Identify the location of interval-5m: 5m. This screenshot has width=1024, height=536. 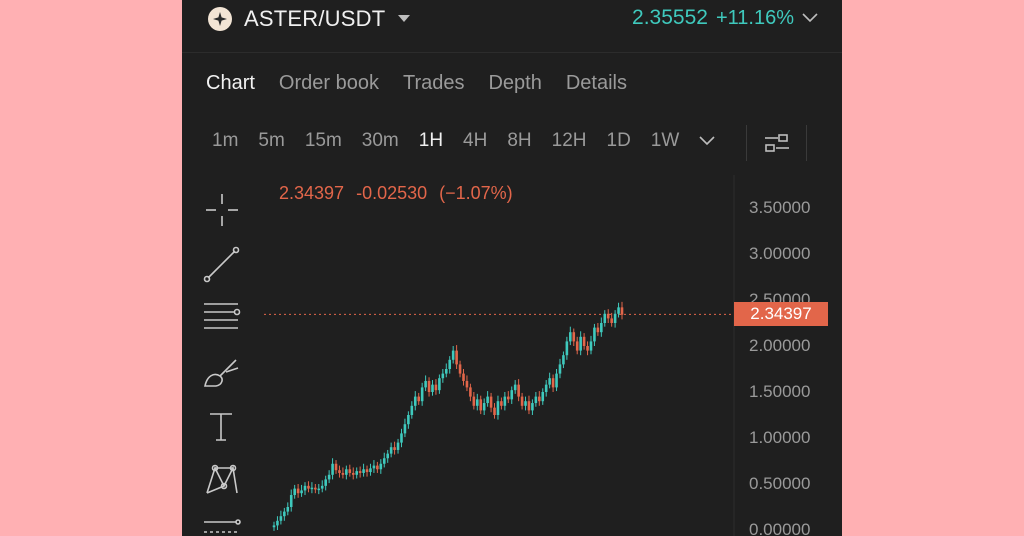
(271, 140).